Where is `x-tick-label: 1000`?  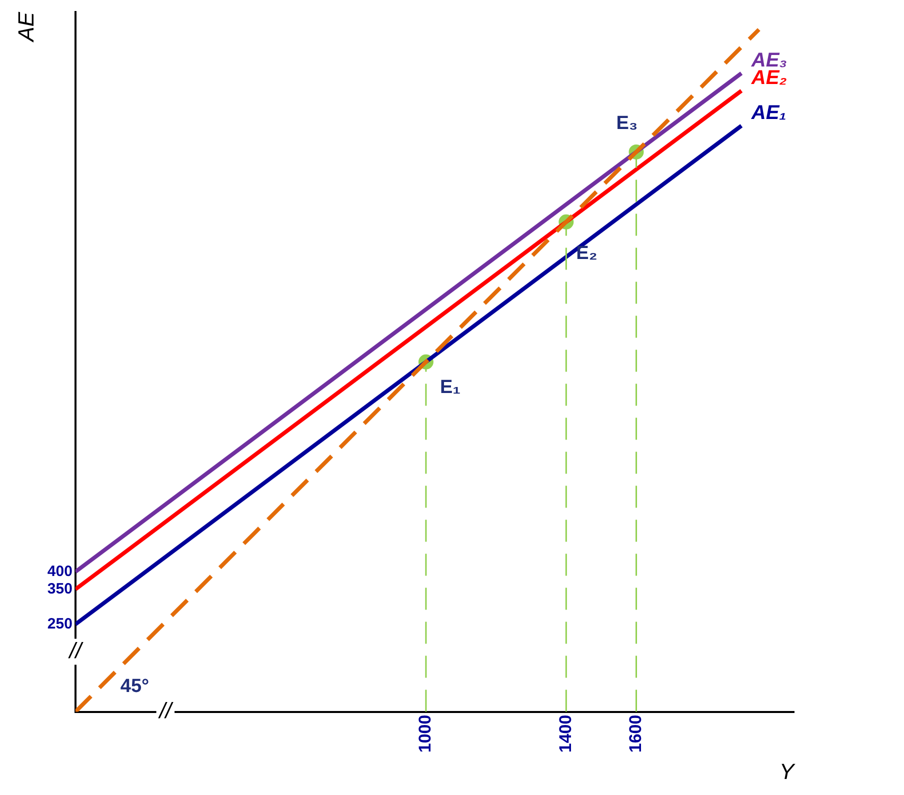
x-tick-label: 1000 is located at coordinates (425, 733).